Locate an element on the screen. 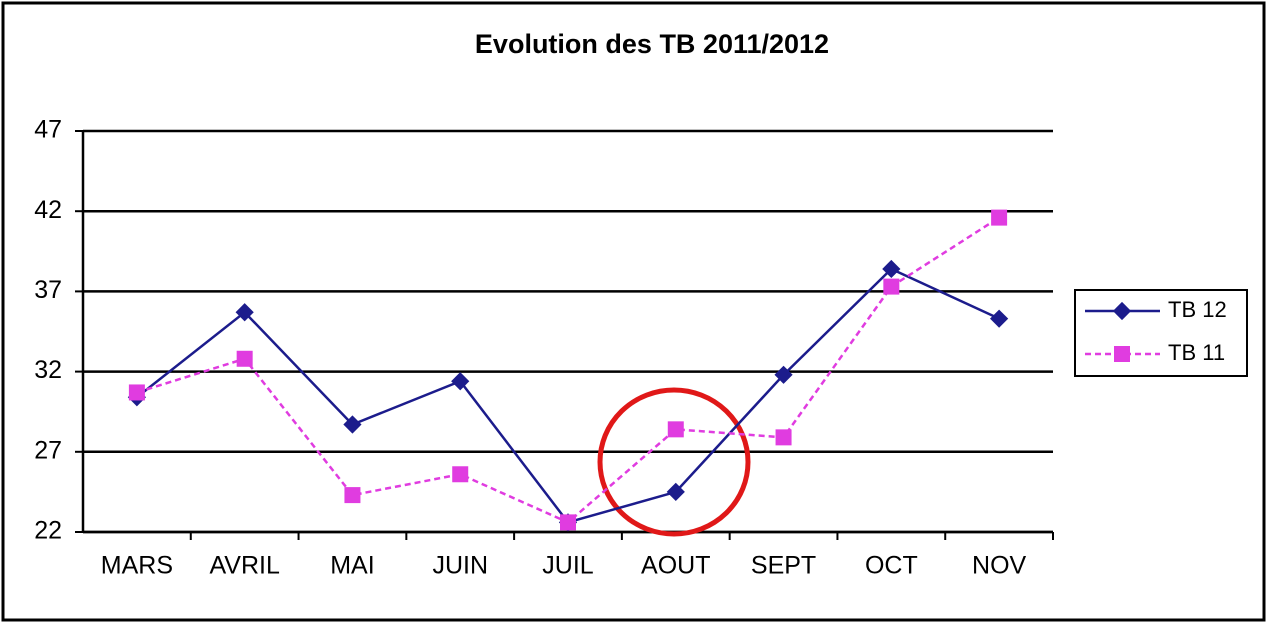 This screenshot has height=623, width=1267. y-tick-label: 32 is located at coordinates (48, 370).